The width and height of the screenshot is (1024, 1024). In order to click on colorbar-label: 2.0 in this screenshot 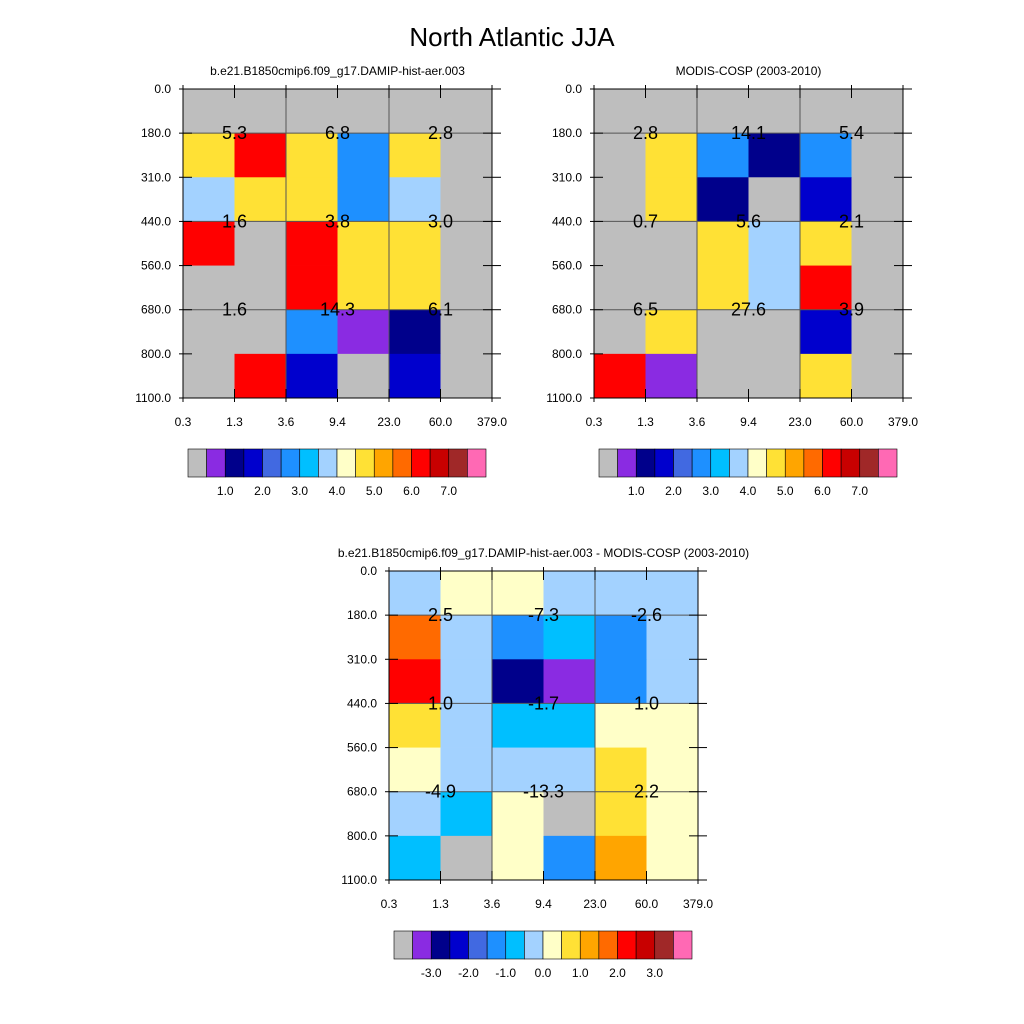, I will do `click(262, 491)`.